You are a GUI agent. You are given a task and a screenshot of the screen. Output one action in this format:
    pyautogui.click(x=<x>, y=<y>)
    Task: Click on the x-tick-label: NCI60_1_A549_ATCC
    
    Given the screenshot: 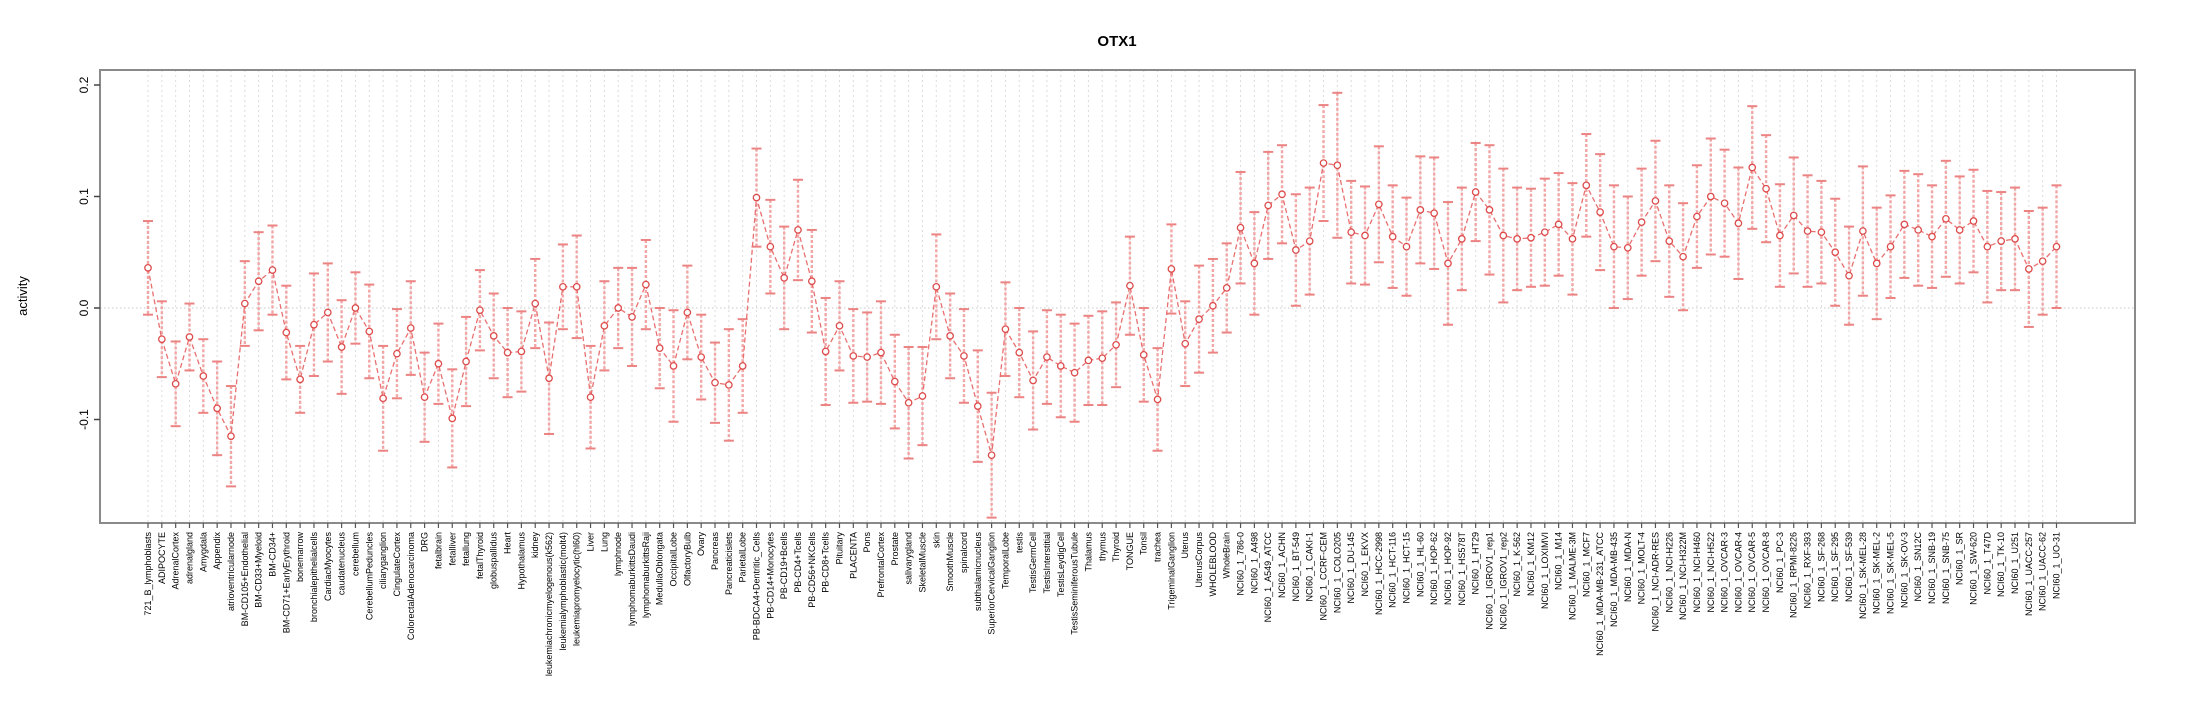 What is the action you would take?
    pyautogui.click(x=1268, y=577)
    